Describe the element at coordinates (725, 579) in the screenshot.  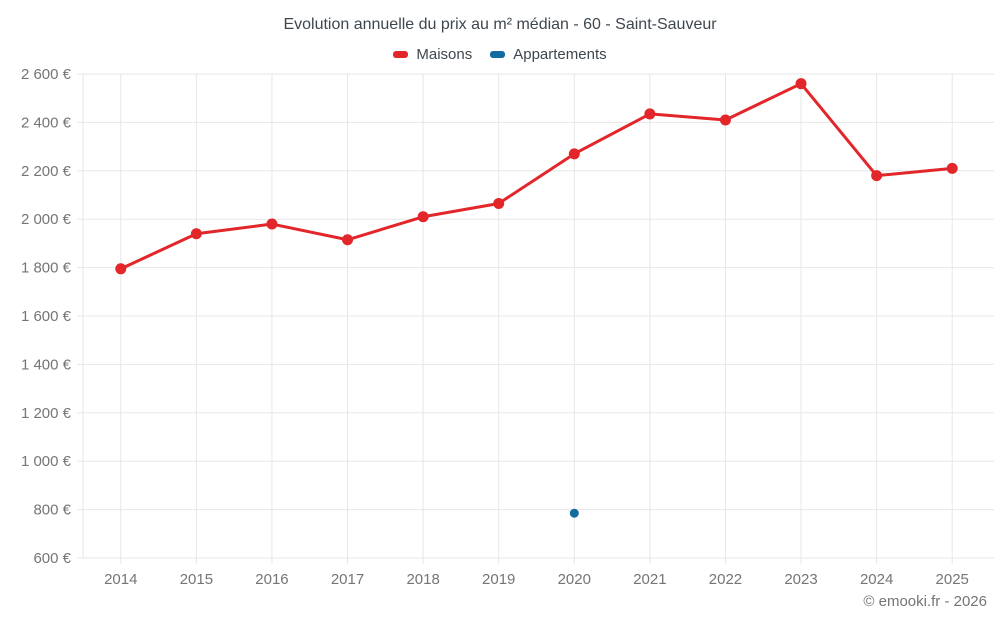
I see `x-axis-tick-label: 2022` at that location.